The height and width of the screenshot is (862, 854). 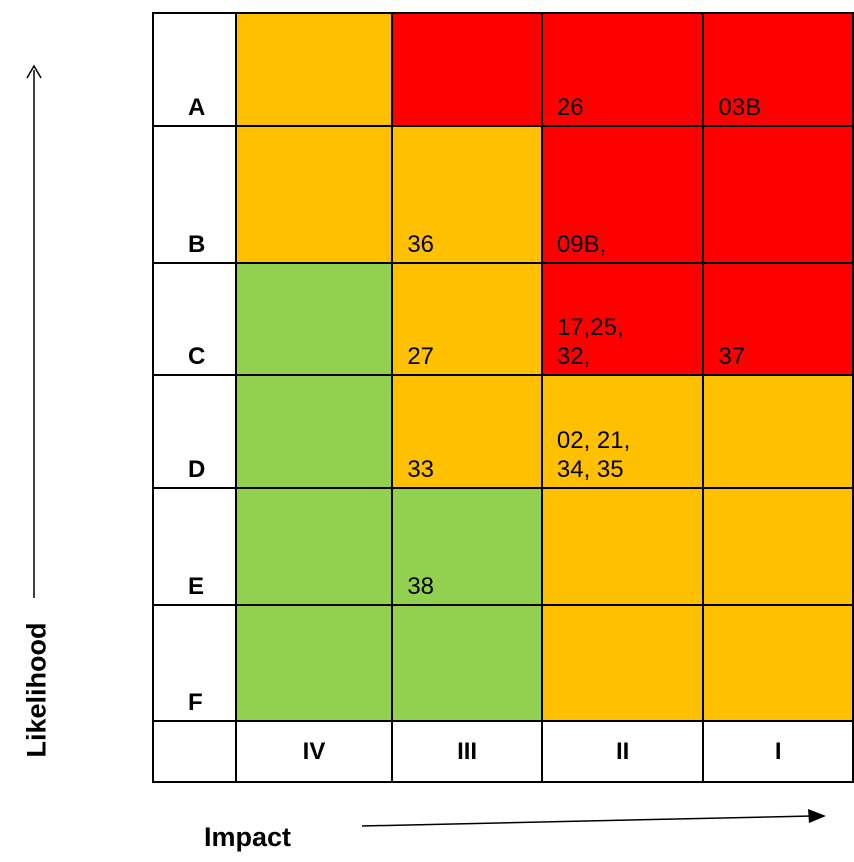 What do you see at coordinates (194, 431) in the screenshot?
I see `row-label-d: D` at bounding box center [194, 431].